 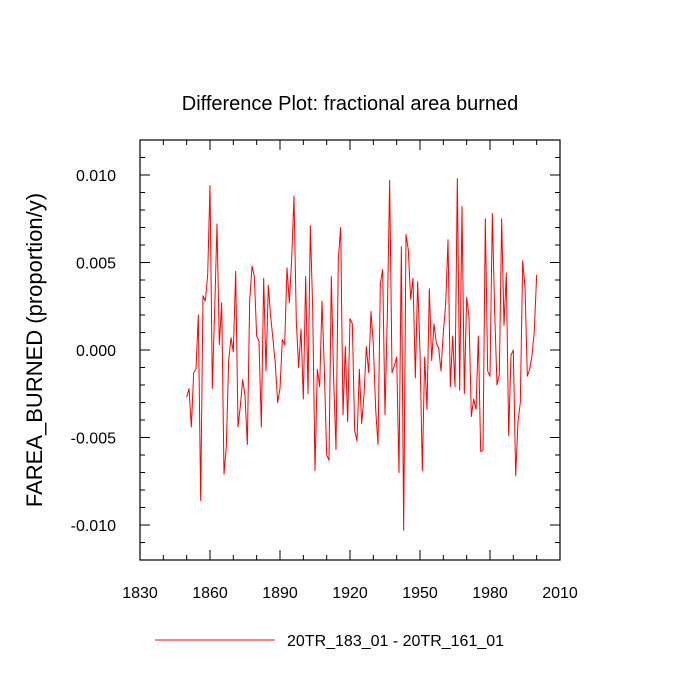 What do you see at coordinates (210, 593) in the screenshot?
I see `x-tick-label: 1860` at bounding box center [210, 593].